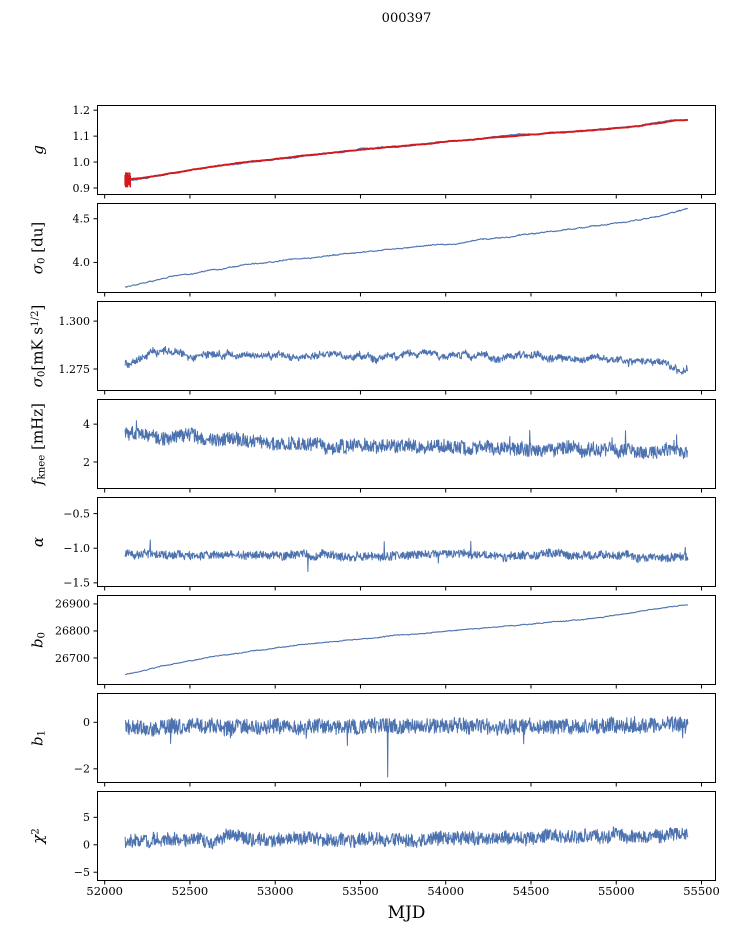 This screenshot has height=944, width=729. I want to click on series-alpha, so click(406, 556).